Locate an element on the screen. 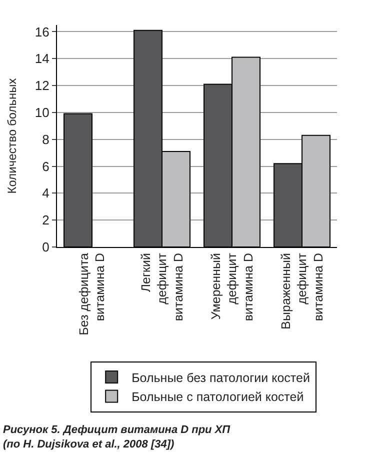 This screenshot has width=367, height=453. y-tick-label: 12 is located at coordinates (42, 86).